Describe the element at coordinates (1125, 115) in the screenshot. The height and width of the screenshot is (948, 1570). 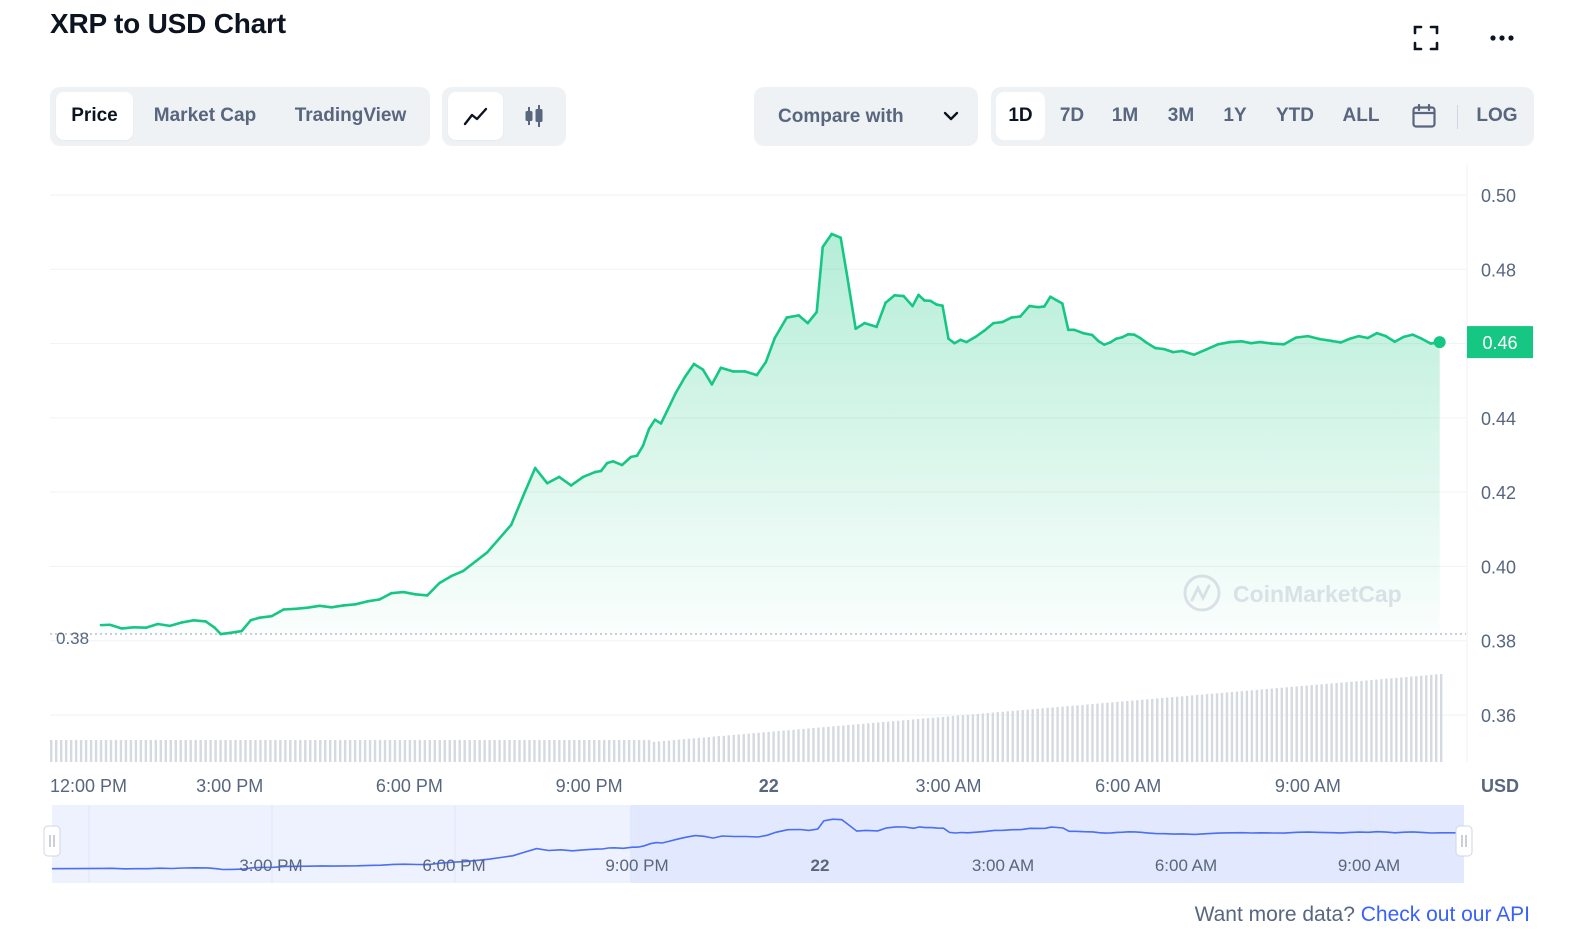
I see `range-1m: 1M` at that location.